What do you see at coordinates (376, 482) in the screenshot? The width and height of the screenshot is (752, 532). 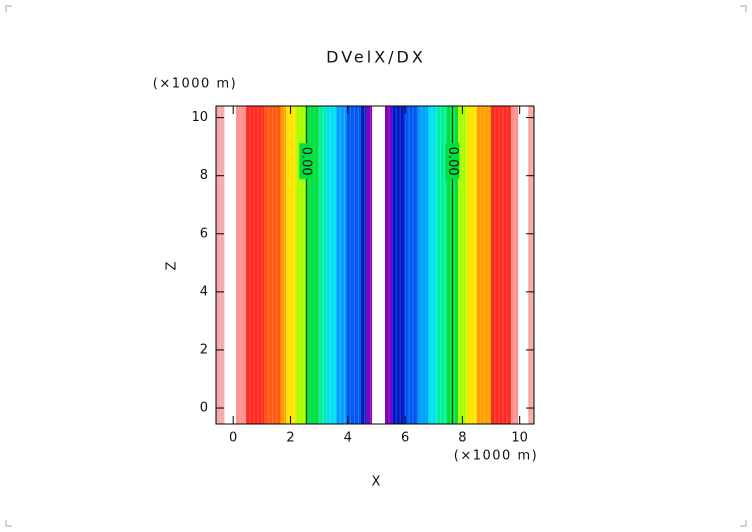 I see `x-axis-label: X` at bounding box center [376, 482].